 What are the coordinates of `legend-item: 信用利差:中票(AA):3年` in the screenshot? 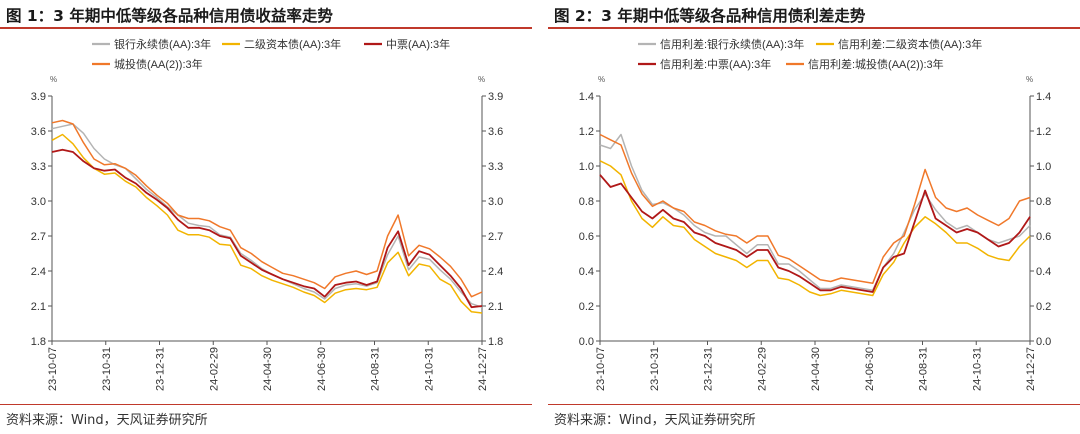 It's located at (704, 64).